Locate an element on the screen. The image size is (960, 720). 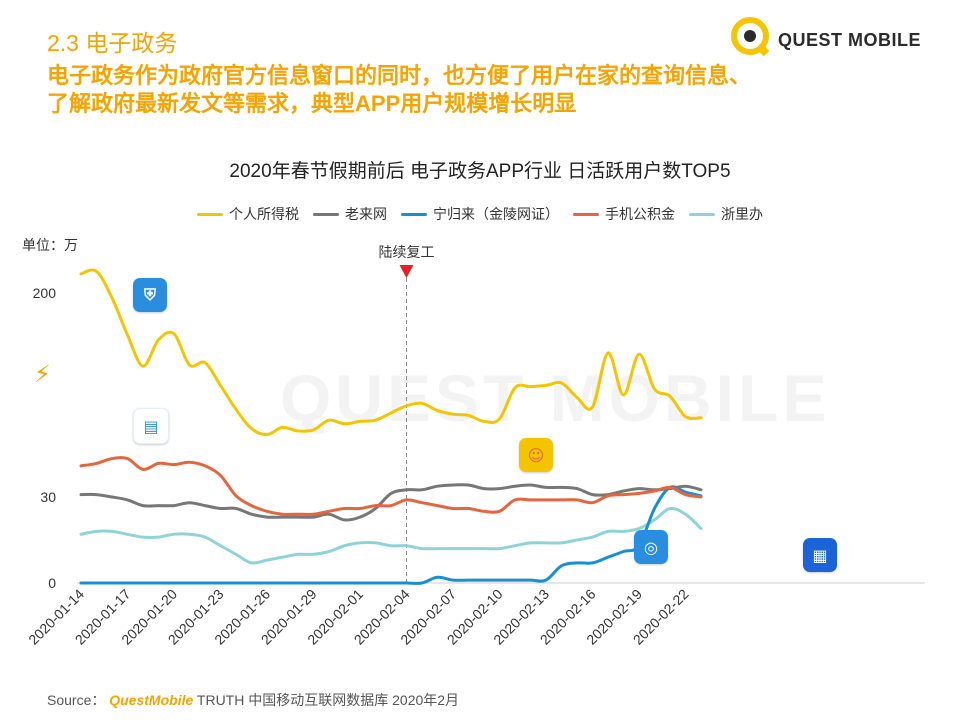
elderly-app-icon: ☺ is located at coordinates (536, 455).